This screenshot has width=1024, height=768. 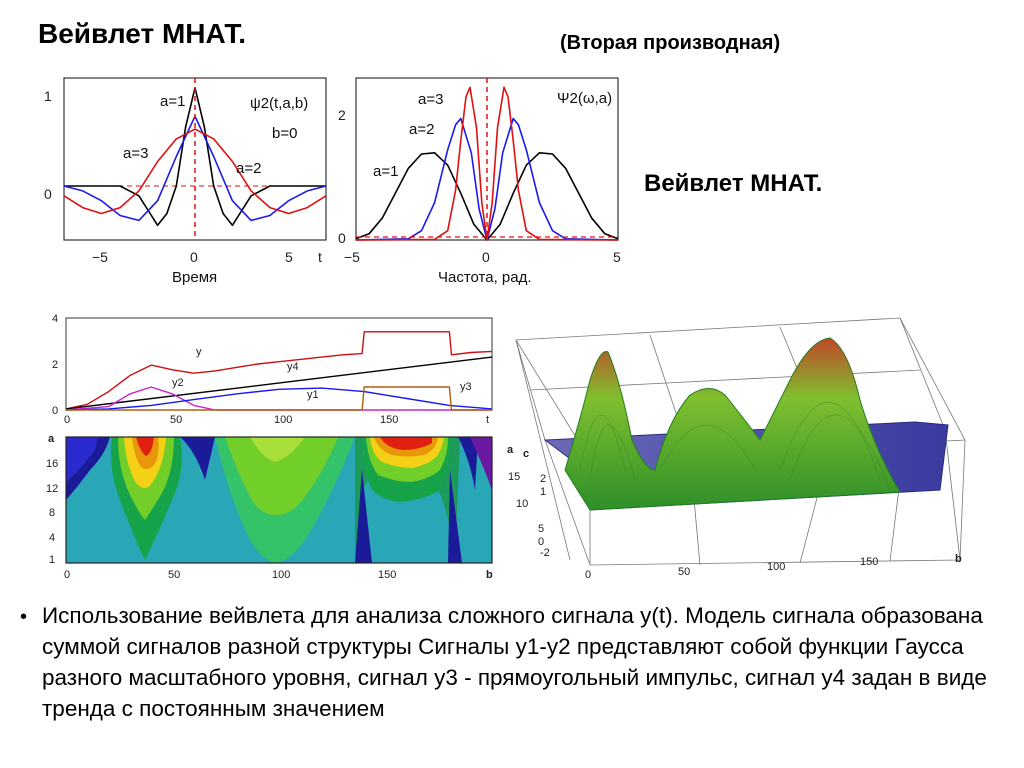 What do you see at coordinates (733, 183) in the screenshot?
I see `side-title: Вейвлет МНАТ.` at bounding box center [733, 183].